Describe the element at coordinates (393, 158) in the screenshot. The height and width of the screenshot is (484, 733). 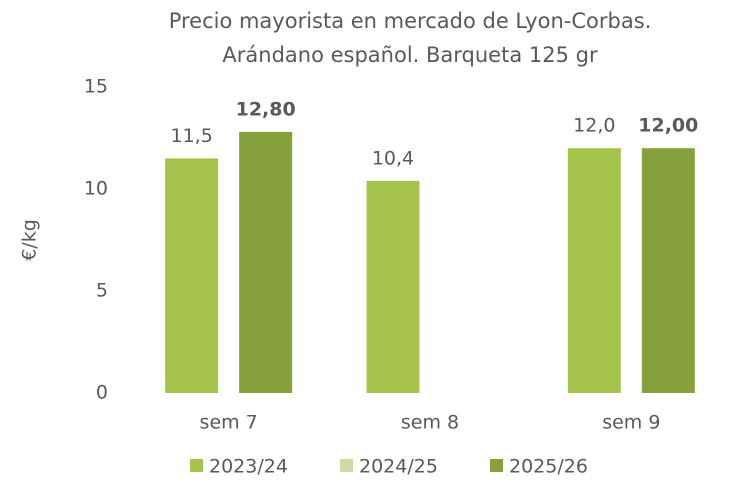
I see `value-label: 10,4` at that location.